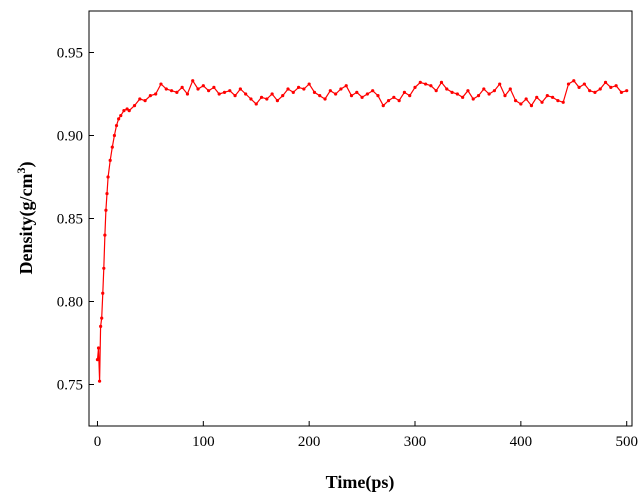 The height and width of the screenshot is (499, 641). What do you see at coordinates (309, 442) in the screenshot?
I see `x-tick-label: 200` at bounding box center [309, 442].